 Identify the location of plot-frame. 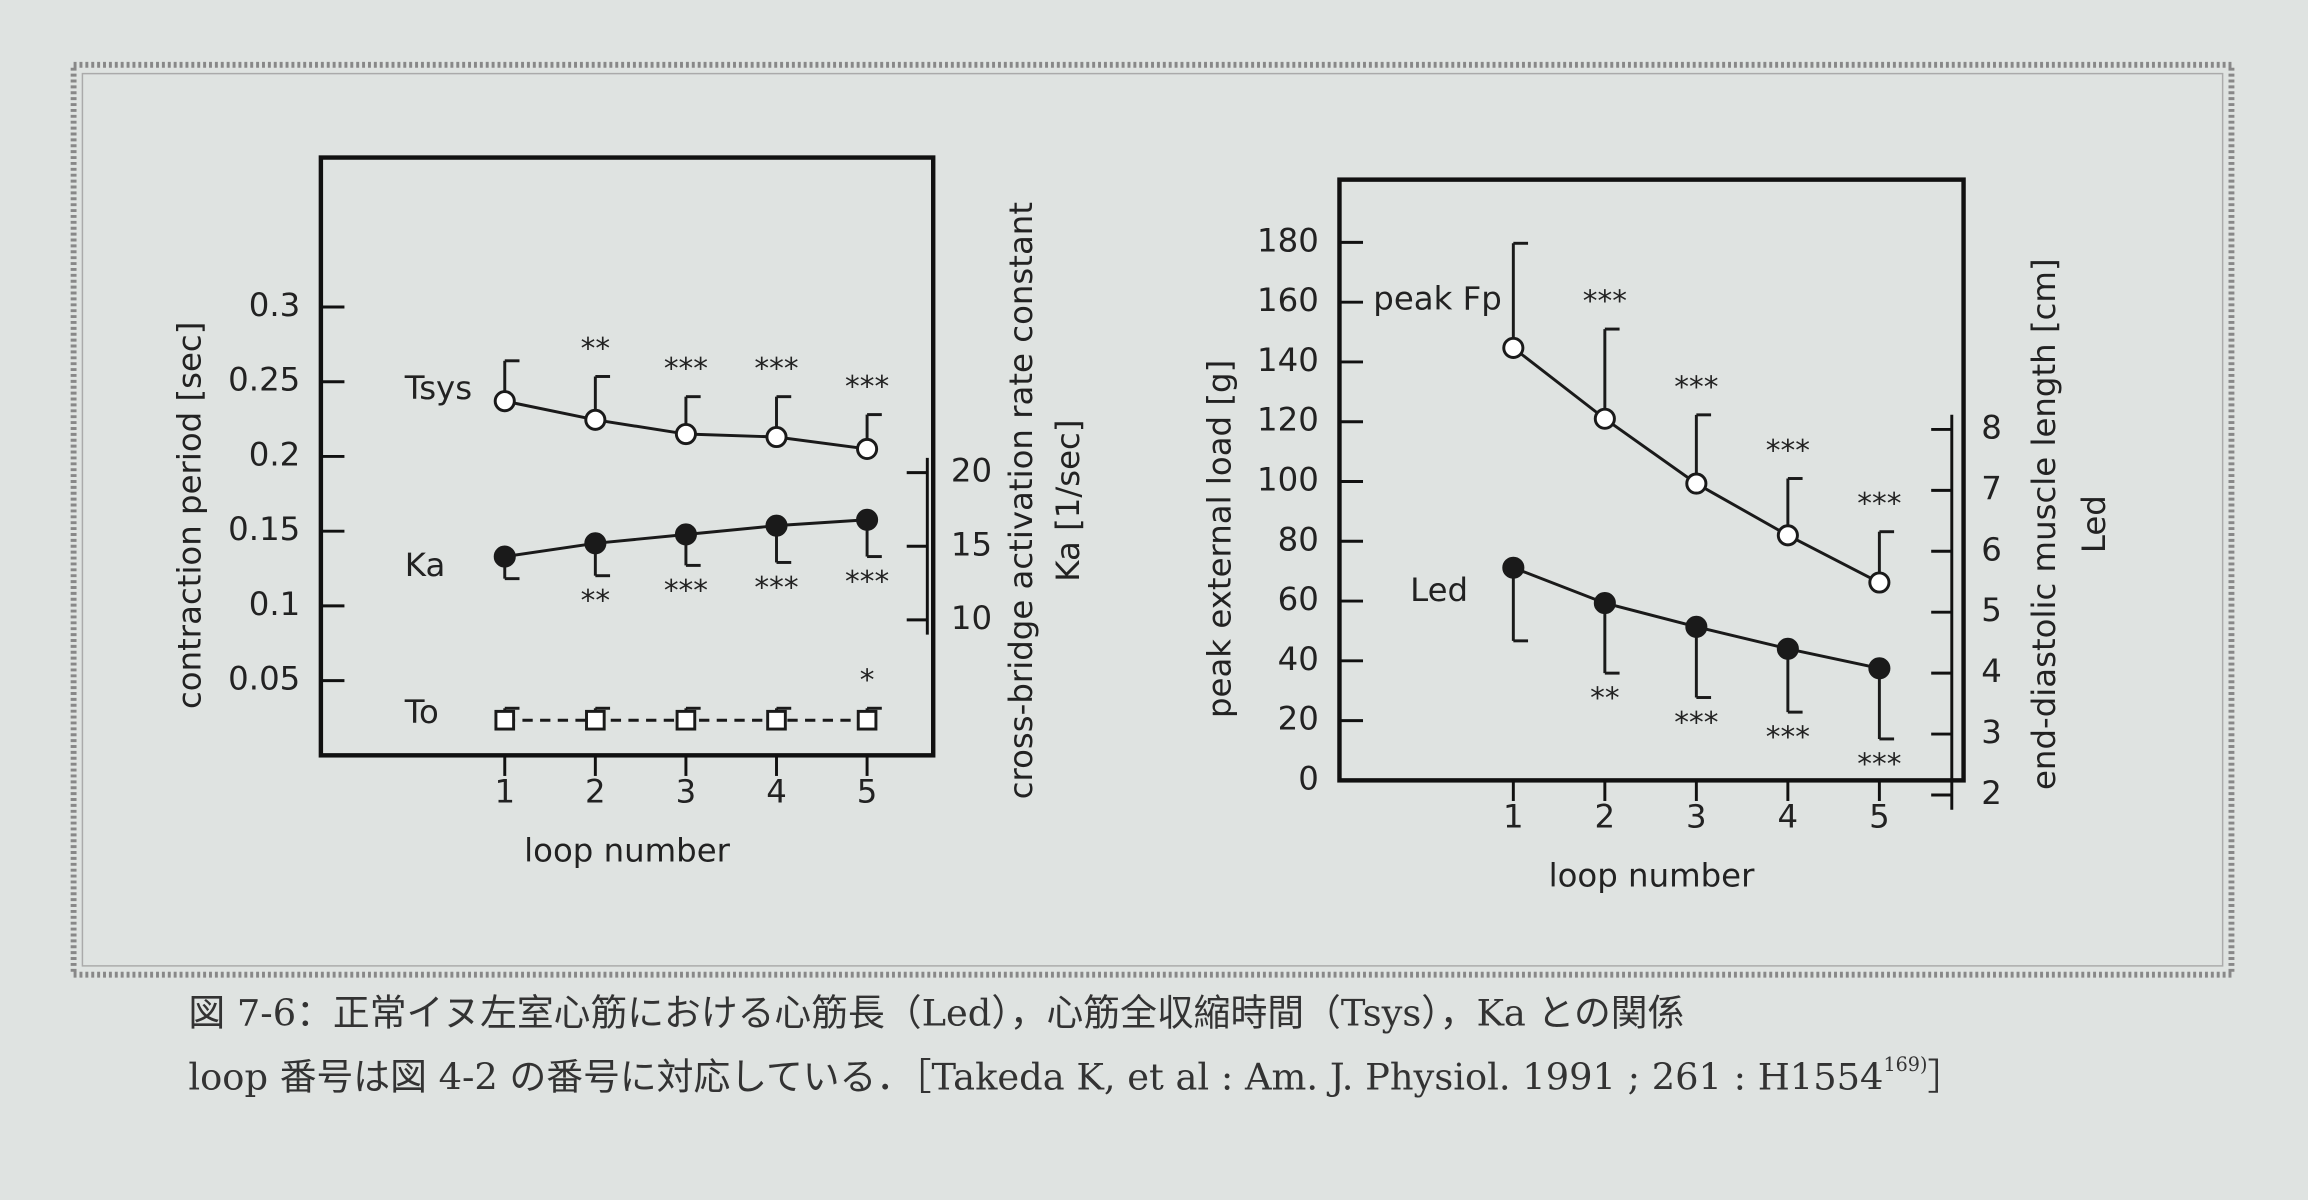
(1651, 480).